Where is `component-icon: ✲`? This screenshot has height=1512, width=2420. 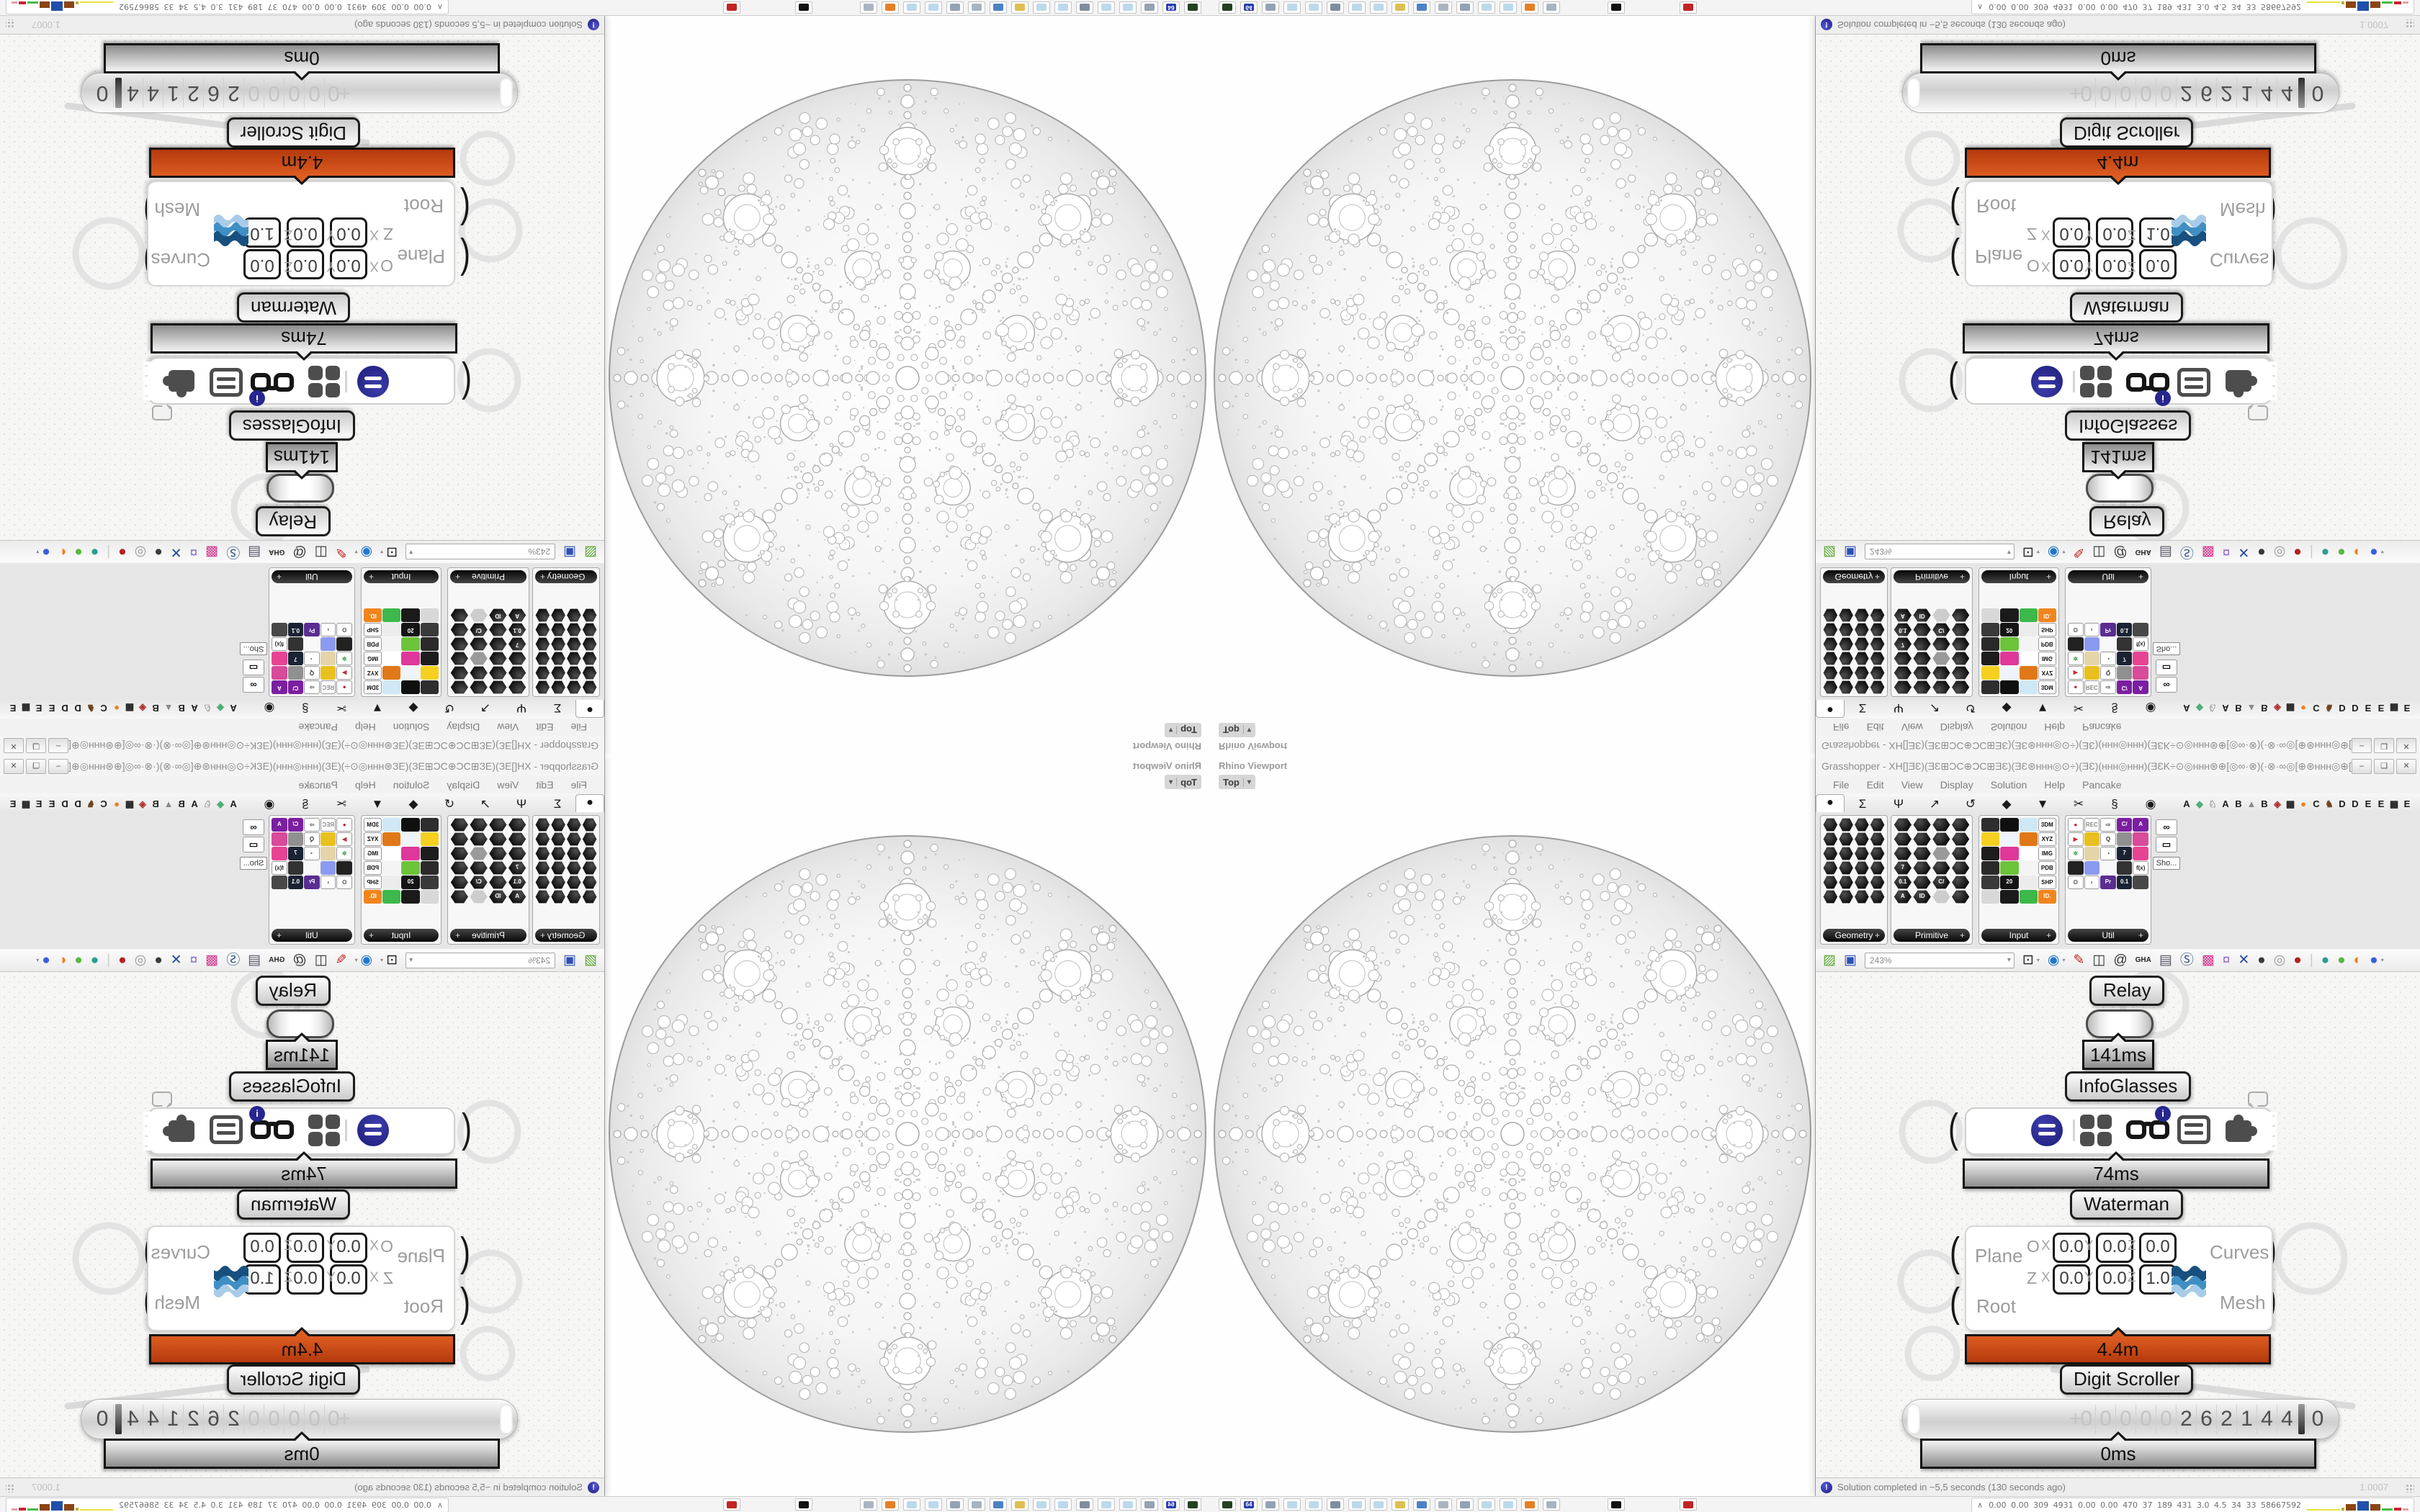 component-icon: ✲ is located at coordinates (344, 853).